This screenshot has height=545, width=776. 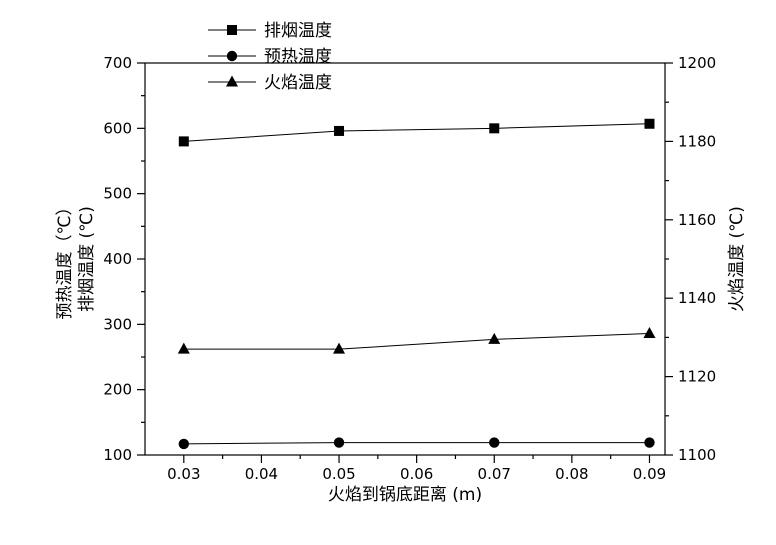 I want to click on left-axis-title-exhaust: 排烟温度 (℃), so click(x=87, y=259).